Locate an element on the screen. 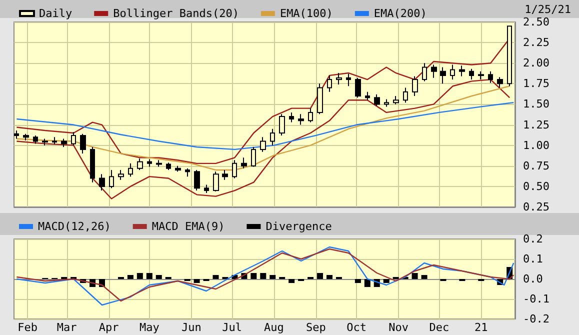  x-tick-label: Feb is located at coordinates (28, 327).